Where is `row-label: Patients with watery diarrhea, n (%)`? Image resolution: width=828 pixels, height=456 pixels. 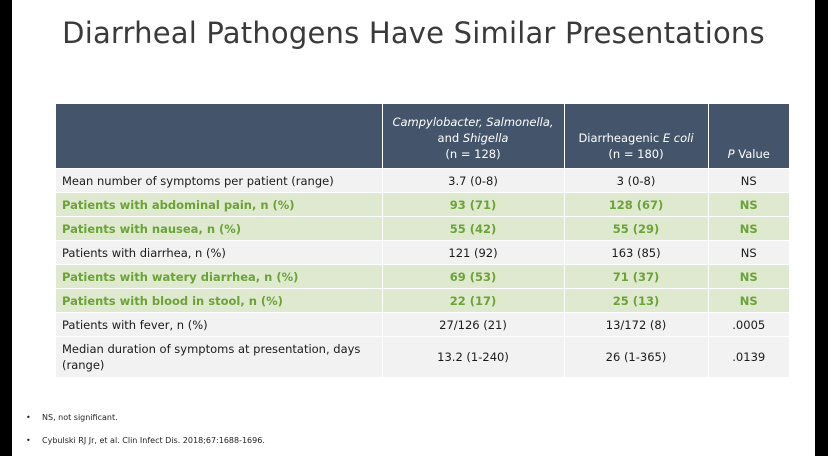
row-label: Patients with watery diarrhea, n (%) is located at coordinates (219, 276).